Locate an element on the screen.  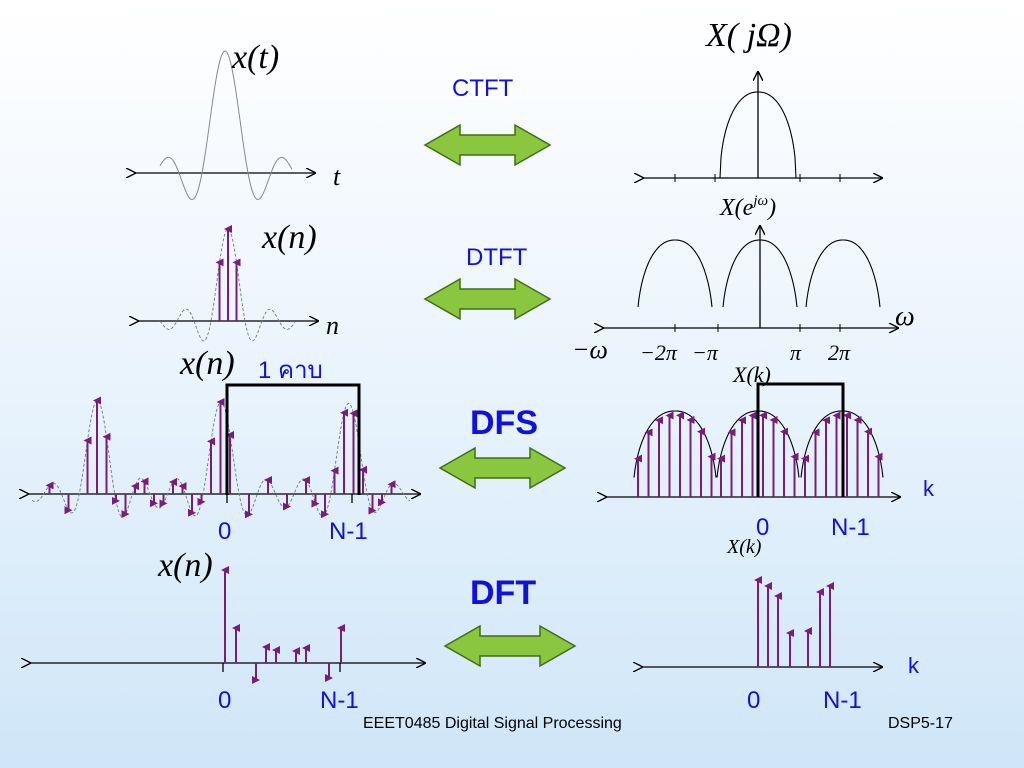
dft-freq-tick-n1: N-1 is located at coordinates (842, 700).